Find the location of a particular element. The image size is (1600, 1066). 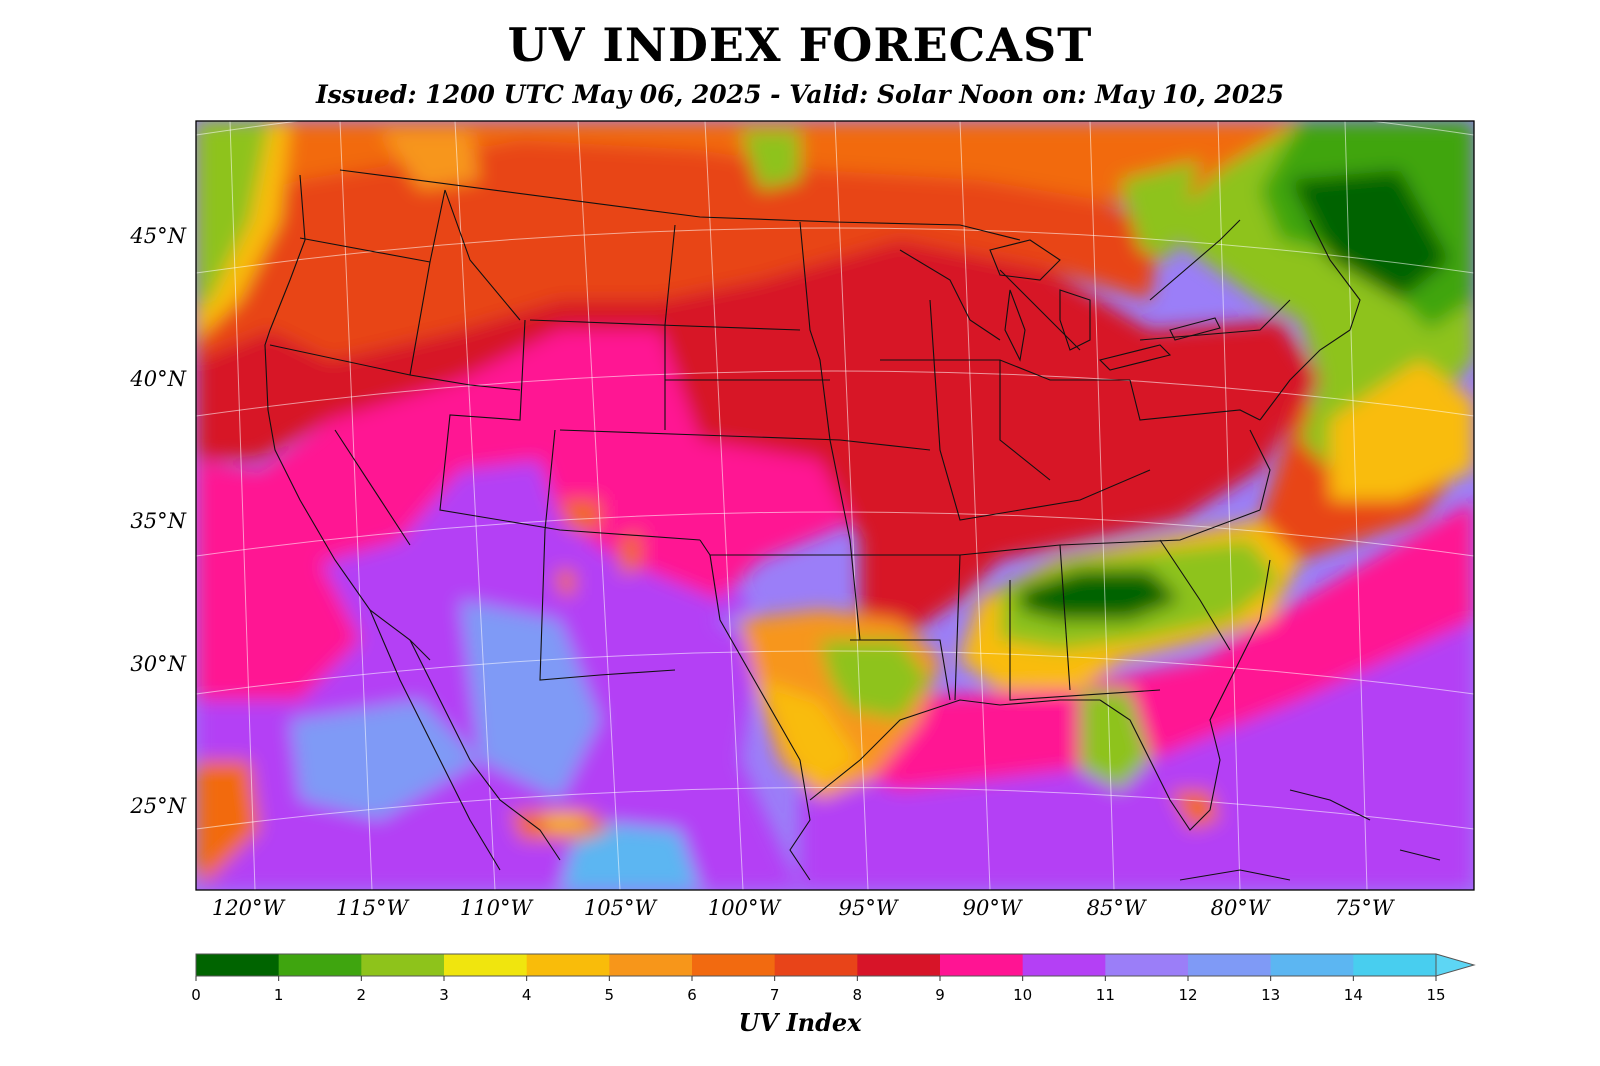

uv-colorbar is located at coordinates (835, 967).